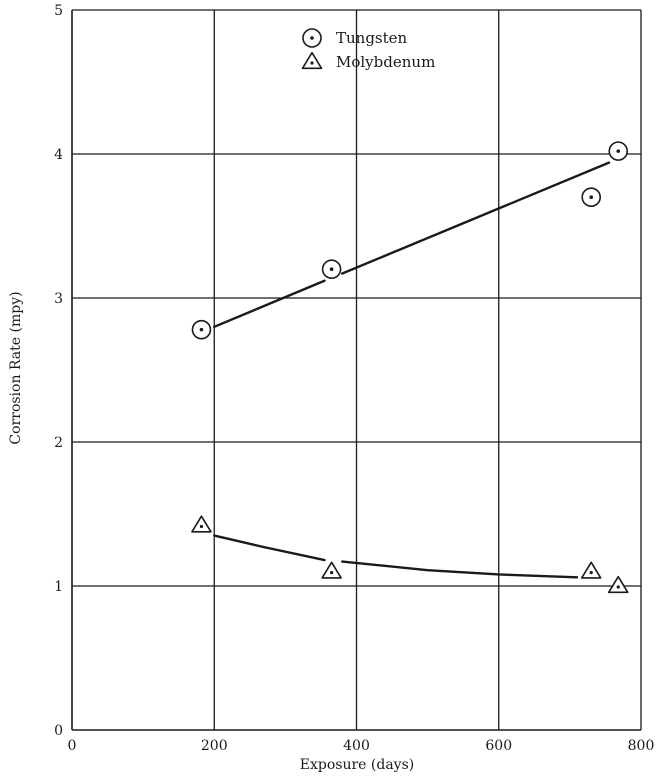 The image size is (661, 778). Describe the element at coordinates (641, 746) in the screenshot. I see `x-tick-label: 800` at that location.